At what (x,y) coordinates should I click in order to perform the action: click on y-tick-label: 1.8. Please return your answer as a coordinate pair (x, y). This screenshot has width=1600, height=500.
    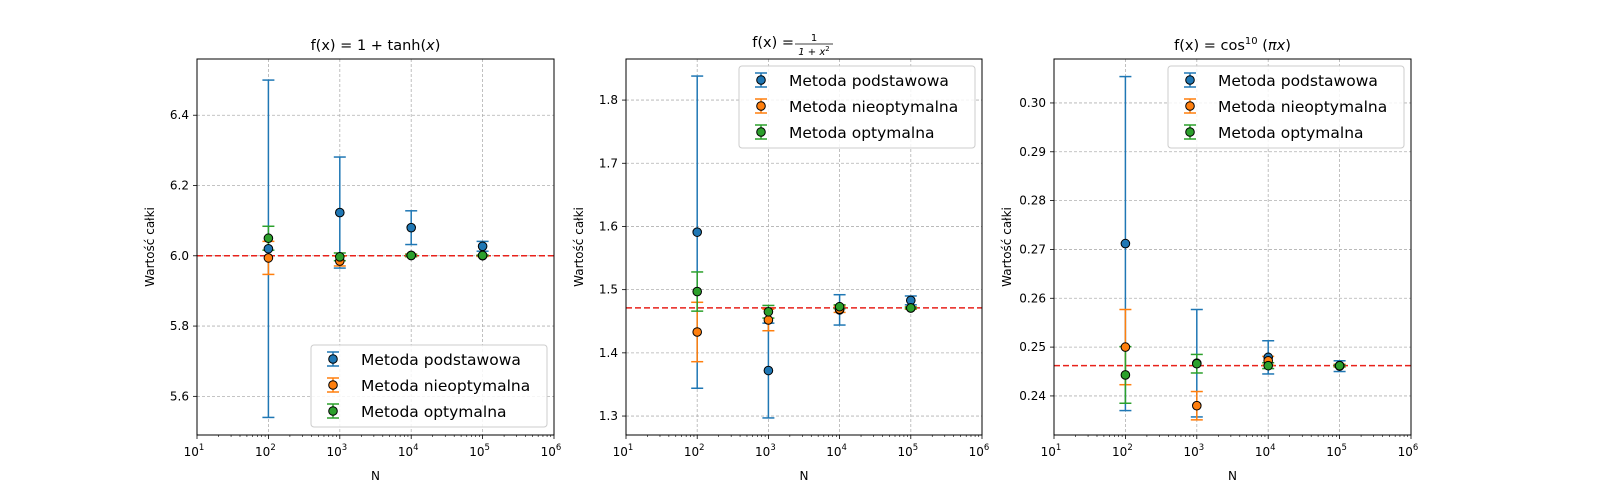
    Looking at the image, I should click on (608, 100).